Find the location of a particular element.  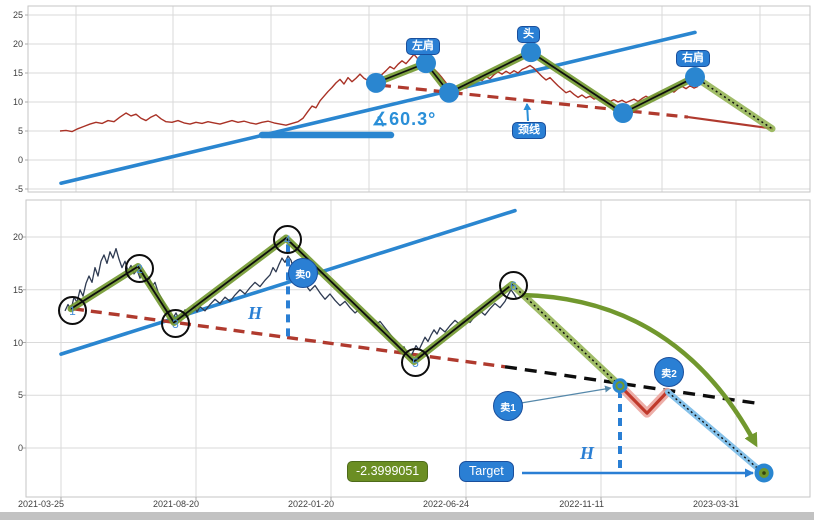

sell1-marker: 卖1 is located at coordinates (508, 406).